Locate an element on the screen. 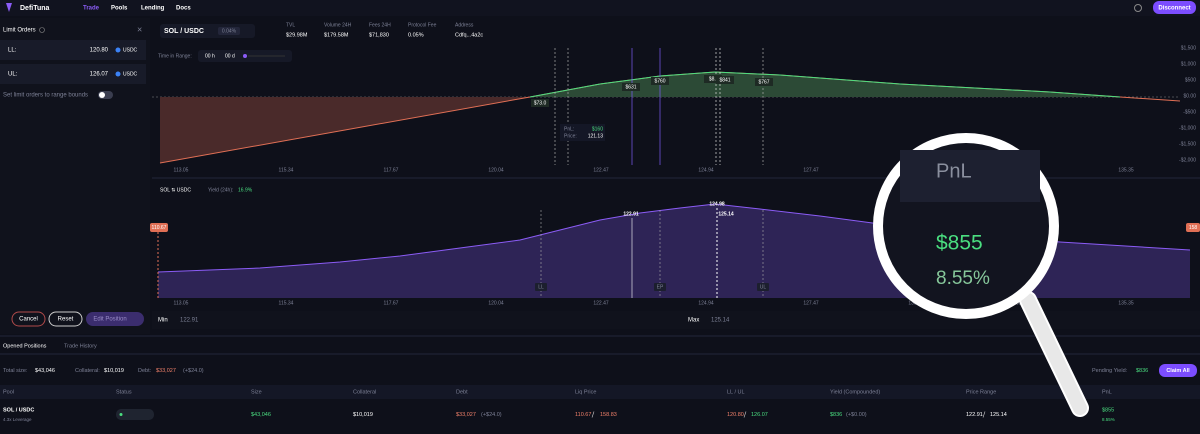 The width and height of the screenshot is (1200, 434). nav-link: Trade is located at coordinates (91, 9).